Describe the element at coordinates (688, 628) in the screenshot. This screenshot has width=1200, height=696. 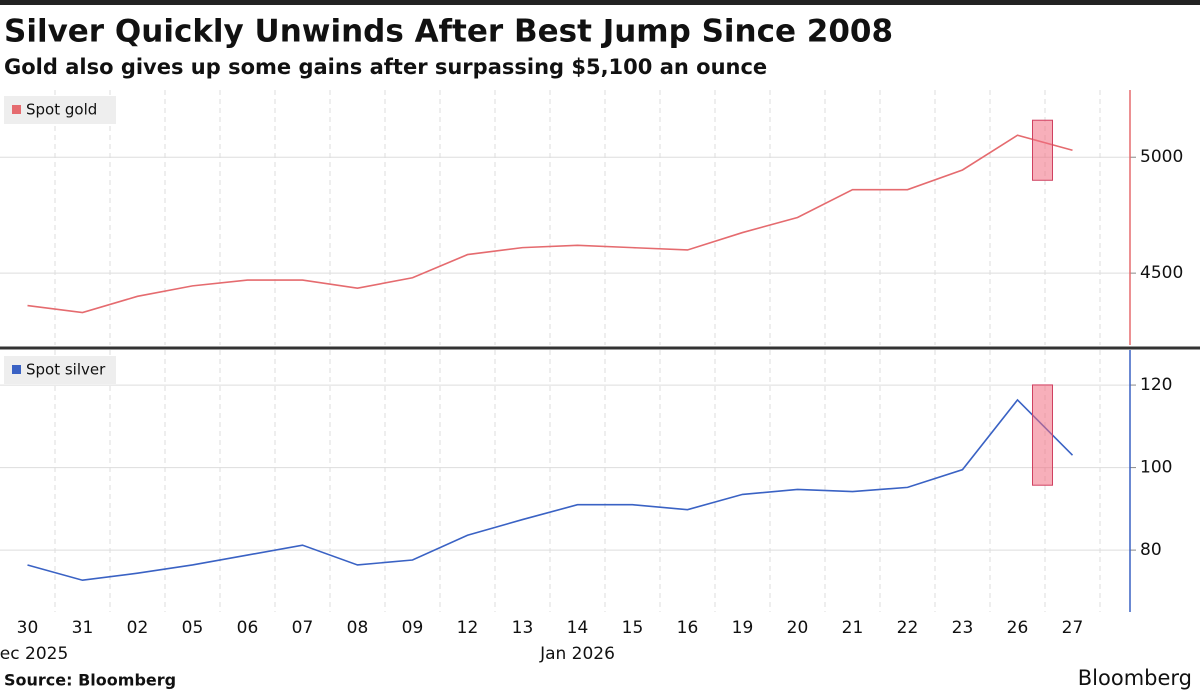
I see `x-tick-label: 16` at that location.